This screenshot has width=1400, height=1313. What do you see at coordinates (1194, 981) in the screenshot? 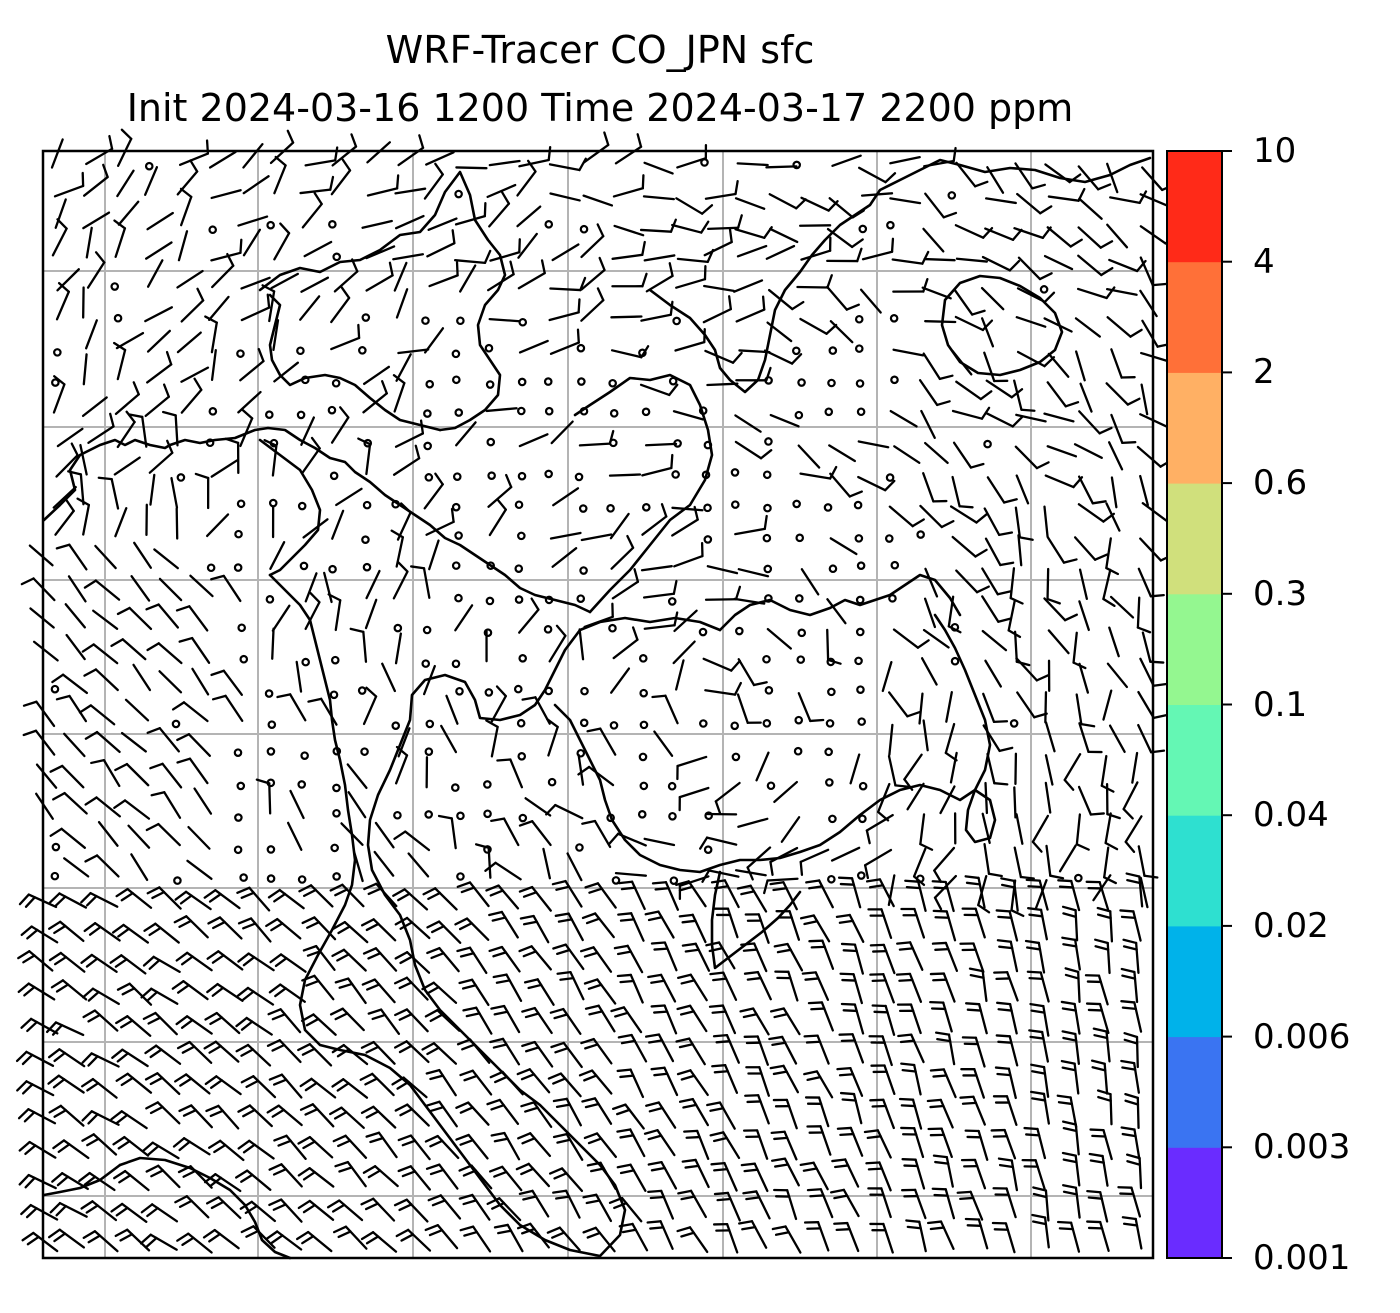
I see `colorbar-swatch` at bounding box center [1194, 981].